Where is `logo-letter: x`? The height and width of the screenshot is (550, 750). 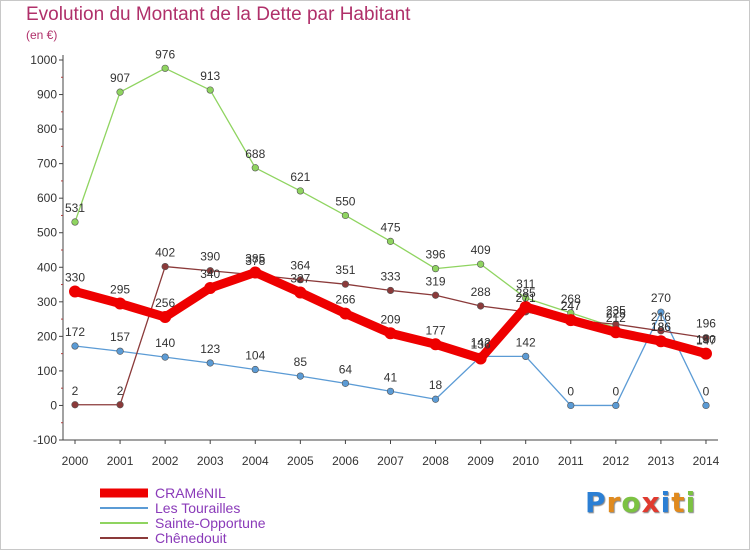
logo-letter: x is located at coordinates (651, 502).